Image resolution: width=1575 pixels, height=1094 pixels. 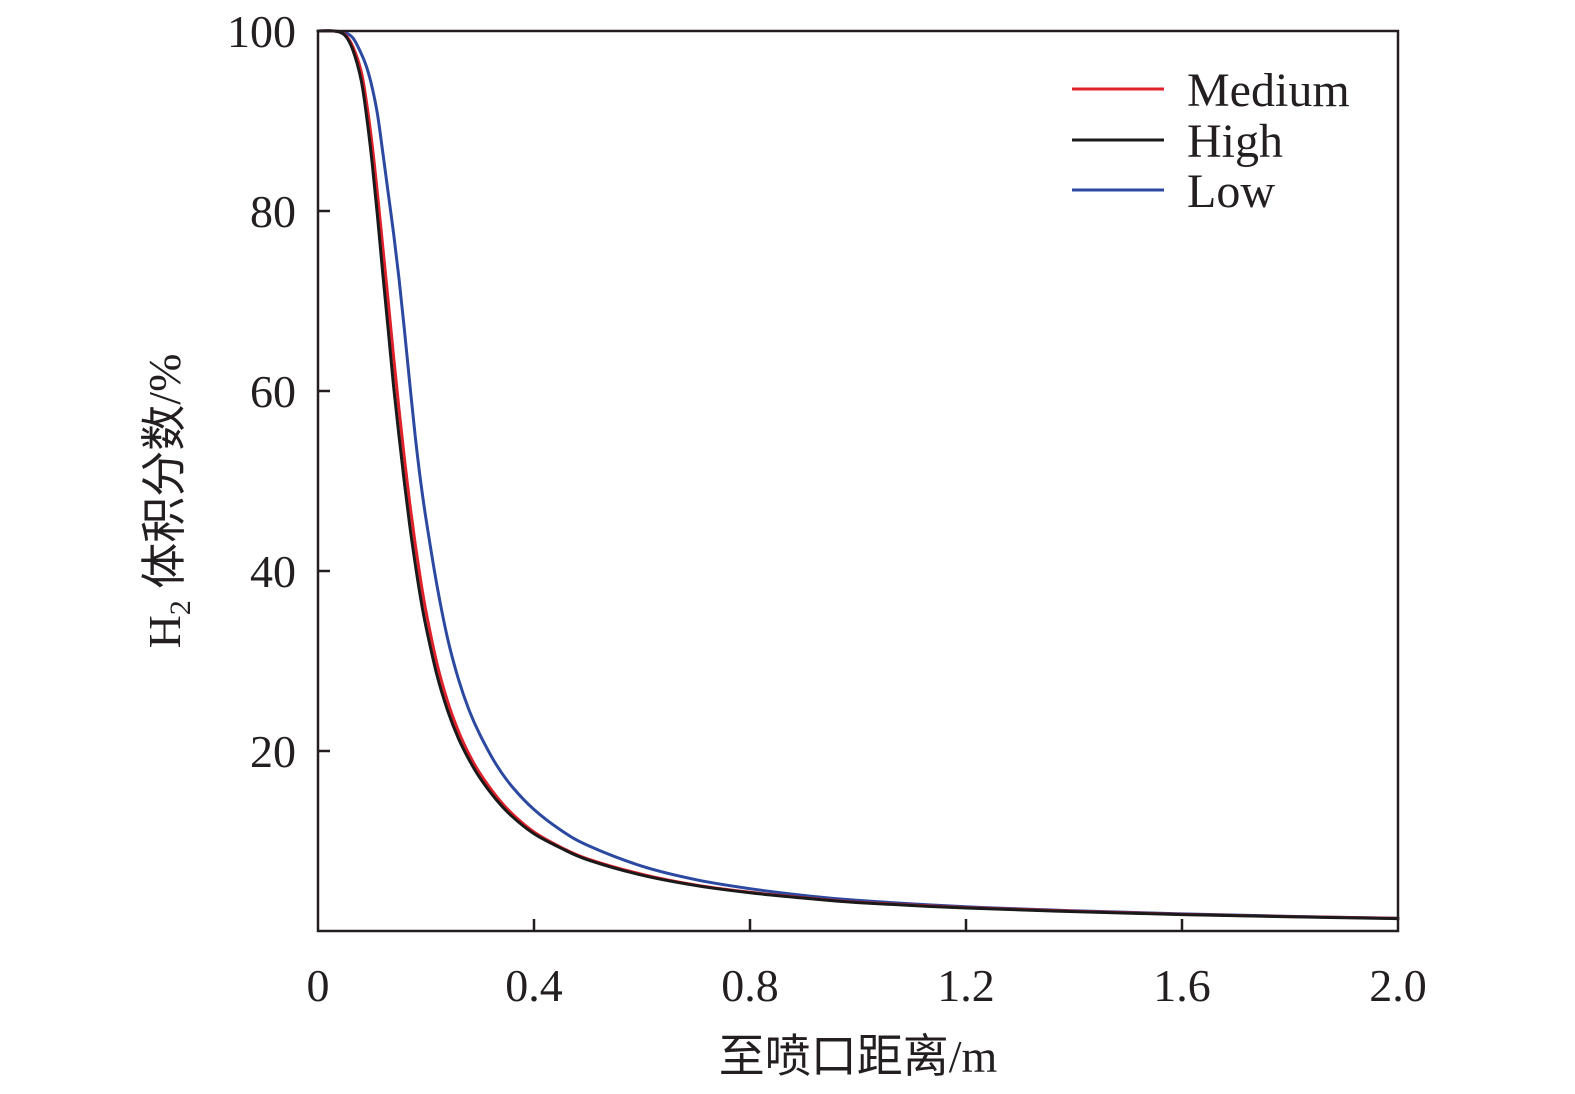 I want to click on x-tick-label: 1.6, so click(x=1182, y=985).